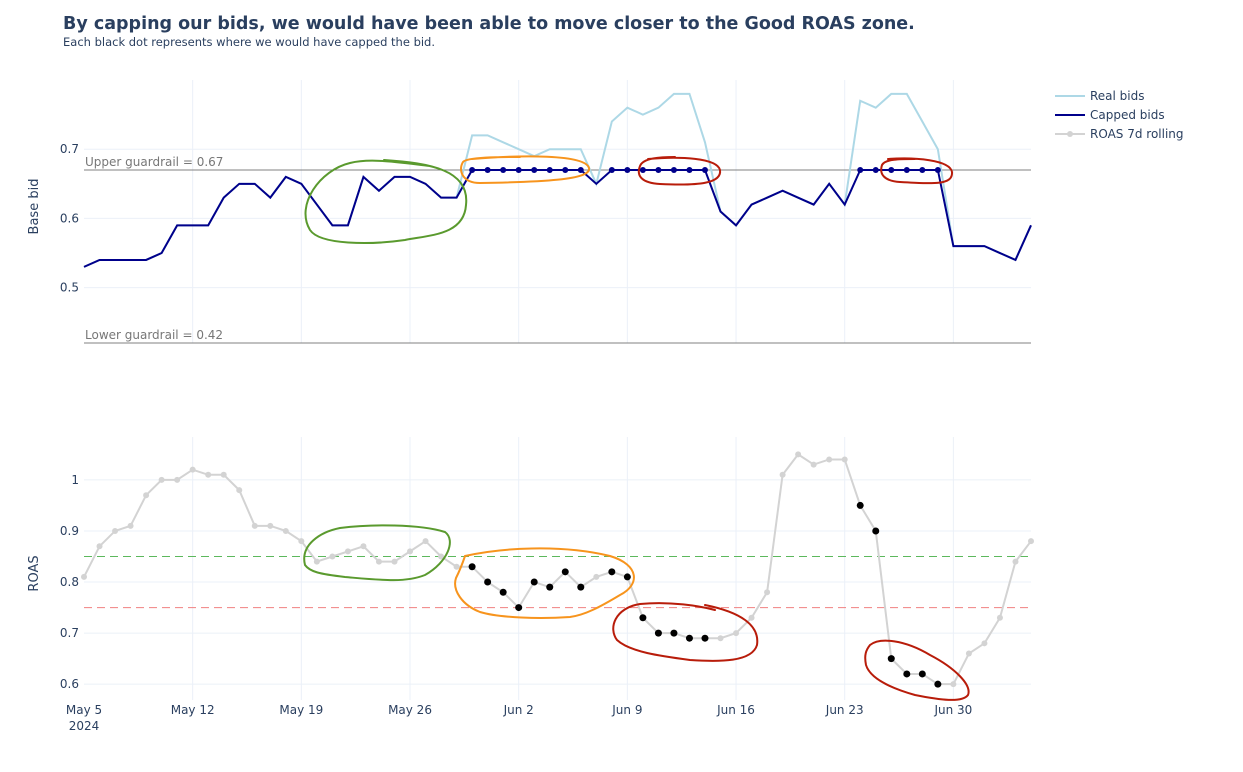 This screenshot has width=1243, height=772. Describe the element at coordinates (735, 710) in the screenshot. I see `x-tick-label: Jun 16` at that location.